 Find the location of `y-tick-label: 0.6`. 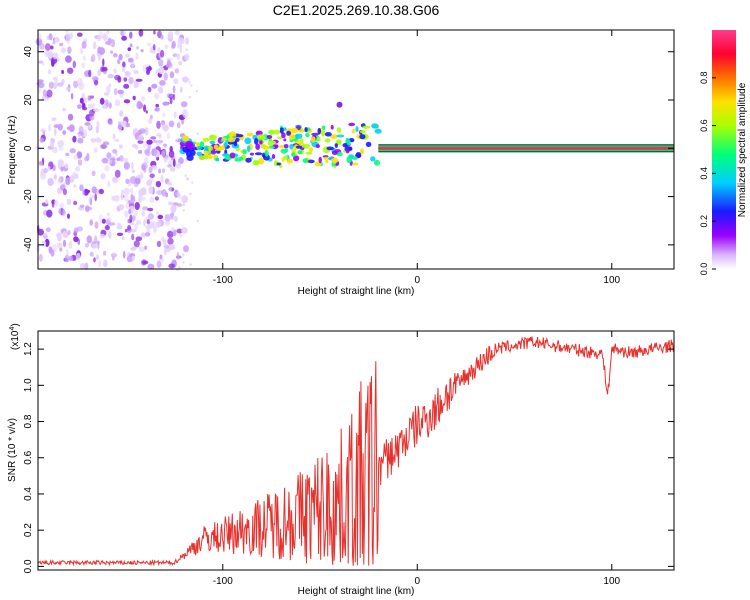

y-tick-label: 0.6 is located at coordinates (28, 457).